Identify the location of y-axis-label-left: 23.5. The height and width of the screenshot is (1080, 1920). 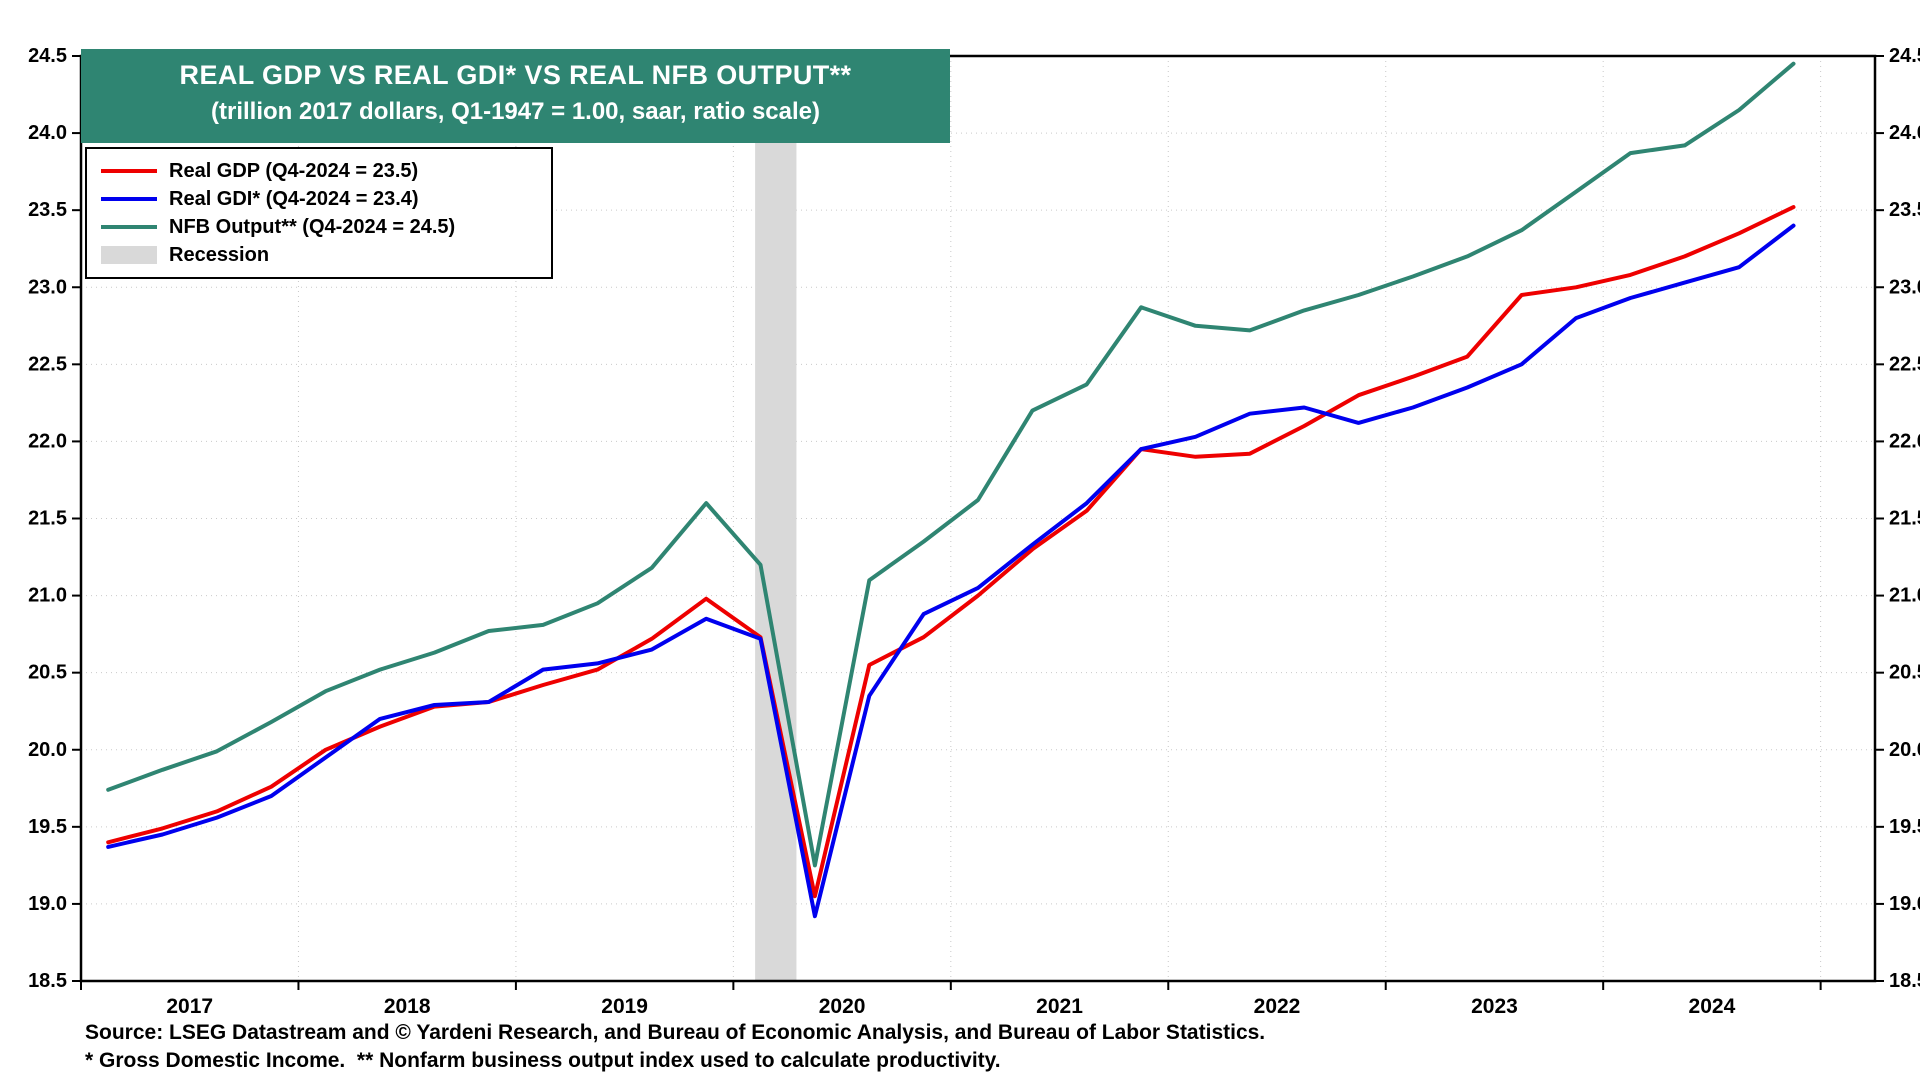
(47, 210).